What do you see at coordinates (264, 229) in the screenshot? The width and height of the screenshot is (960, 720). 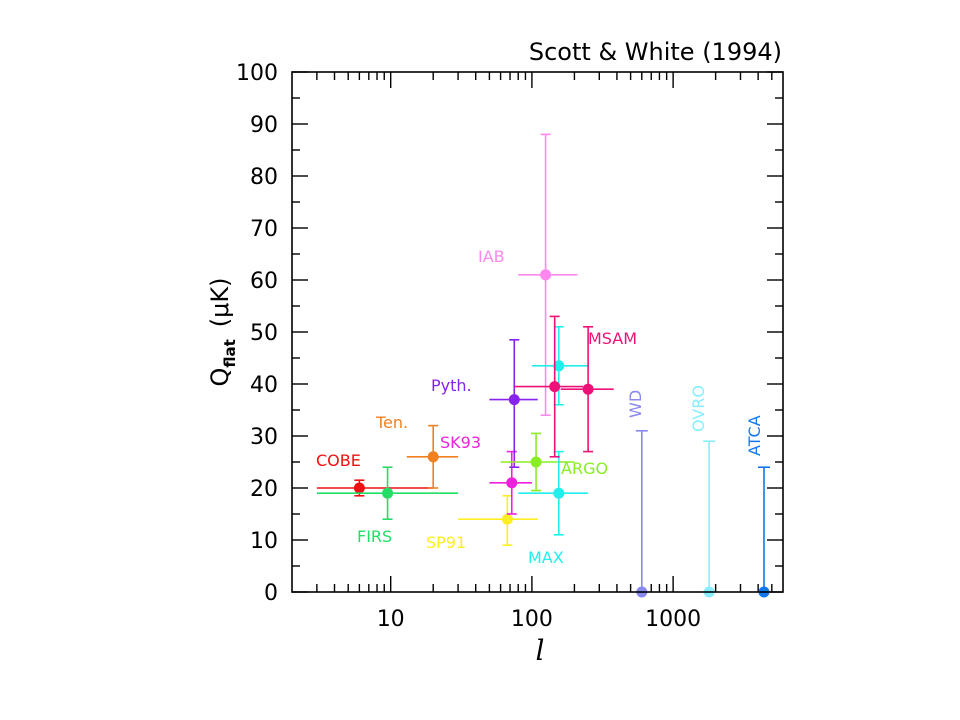 I see `y-tick-label: 70` at bounding box center [264, 229].